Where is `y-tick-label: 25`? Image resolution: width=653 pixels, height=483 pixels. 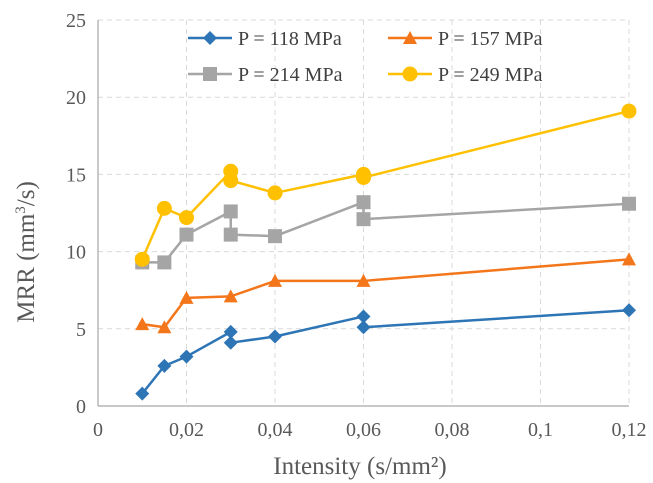
y-tick-label: 25 is located at coordinates (76, 21).